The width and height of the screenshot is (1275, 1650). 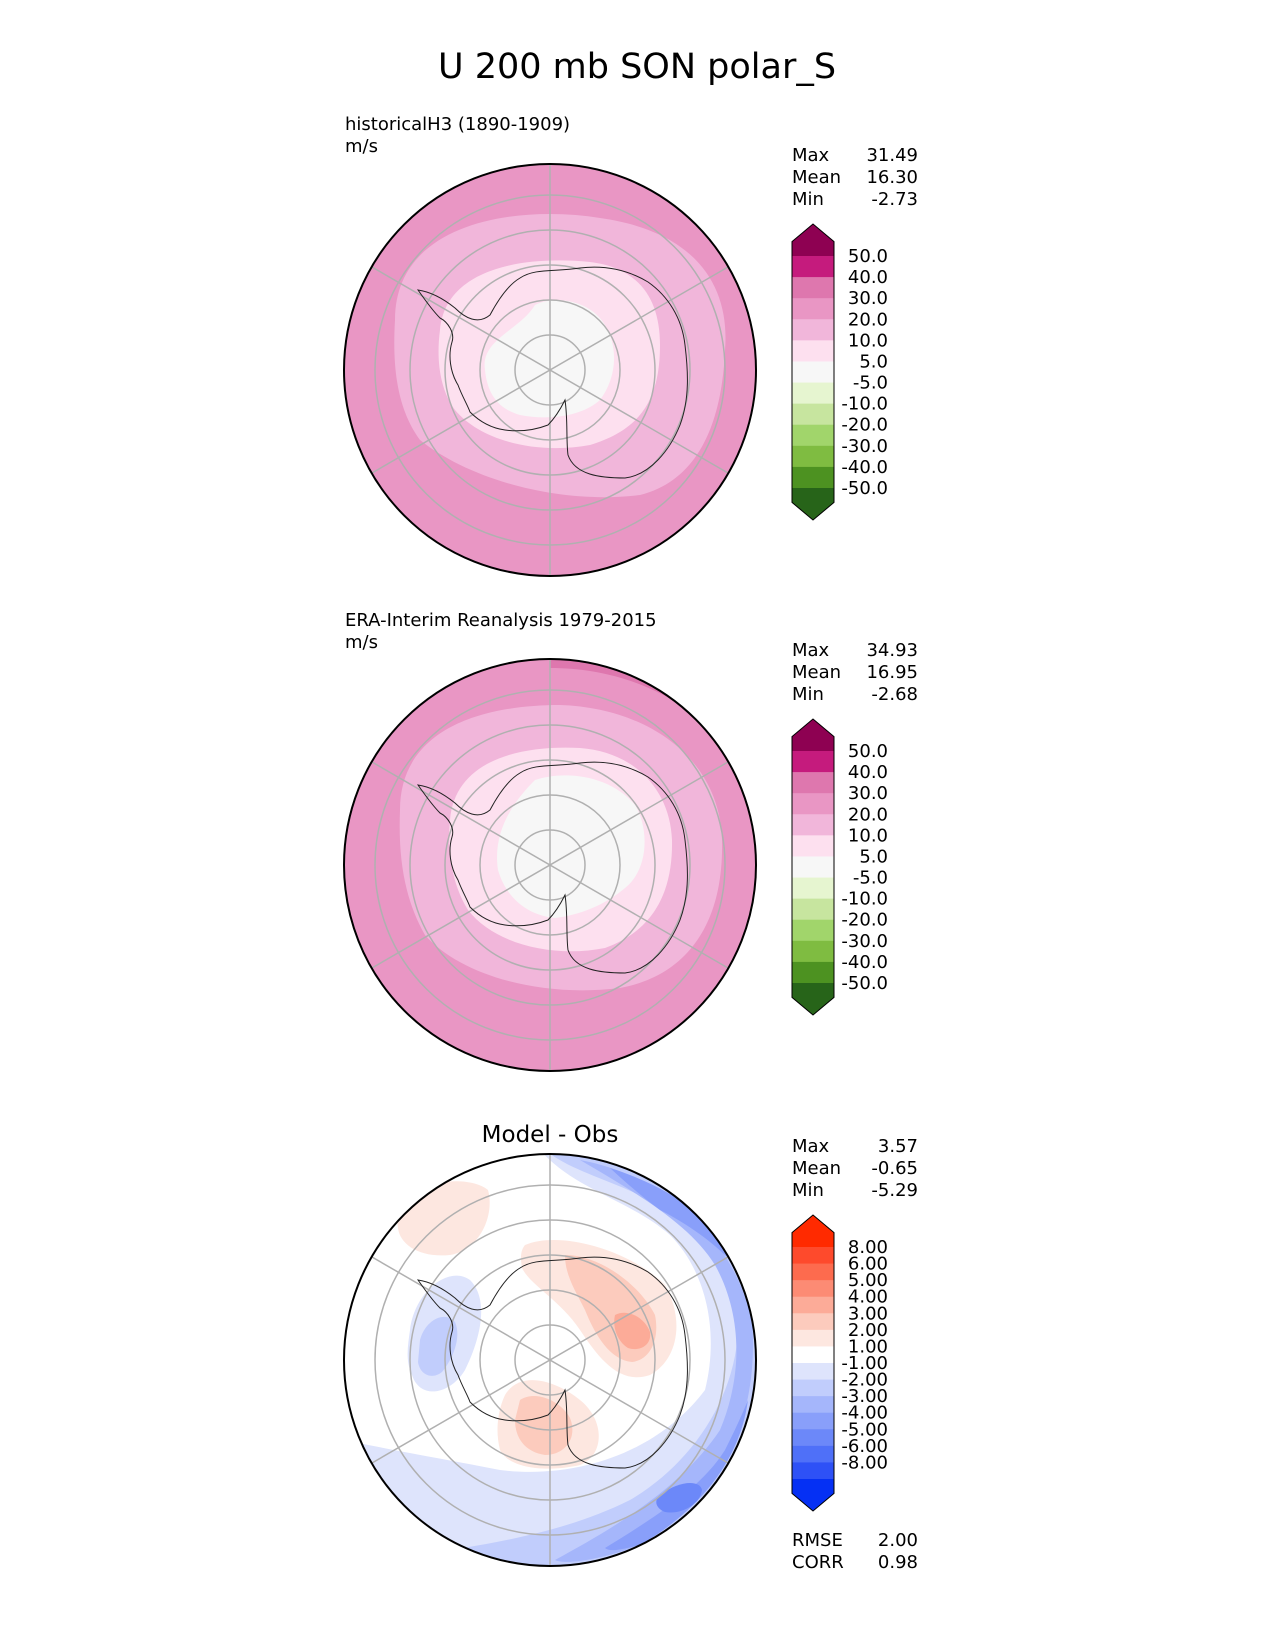 I want to click on colorbar-tick-label: -1.00, so click(x=864, y=1363).